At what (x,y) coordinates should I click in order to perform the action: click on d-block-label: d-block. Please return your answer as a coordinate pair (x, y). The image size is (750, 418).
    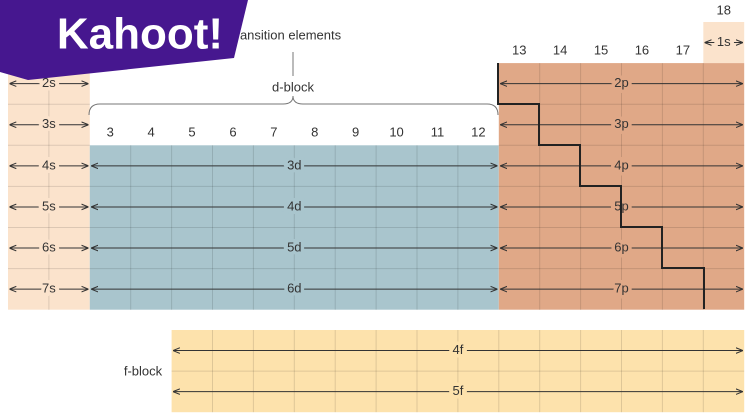
    Looking at the image, I should click on (293, 86).